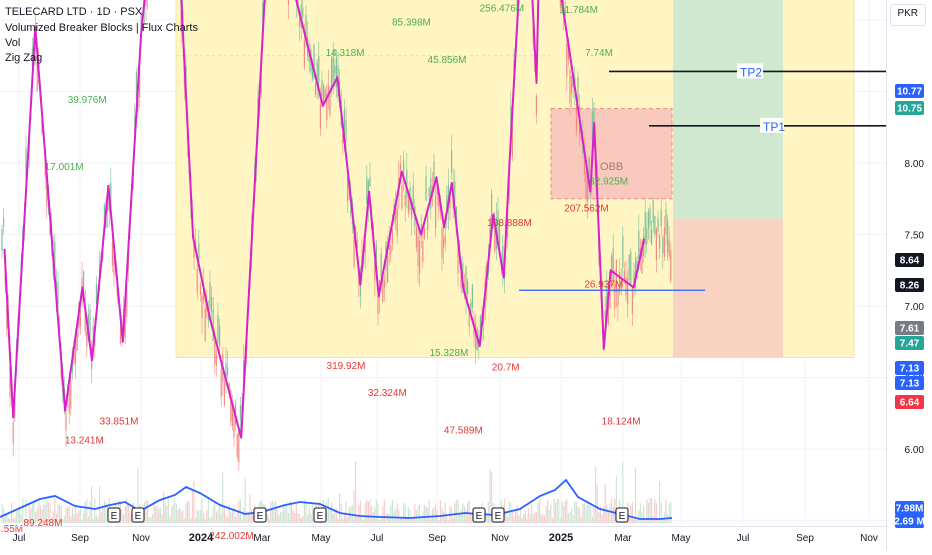 The width and height of the screenshot is (932, 555). What do you see at coordinates (377, 538) in the screenshot?
I see `time-tick-label: Jul` at bounding box center [377, 538].